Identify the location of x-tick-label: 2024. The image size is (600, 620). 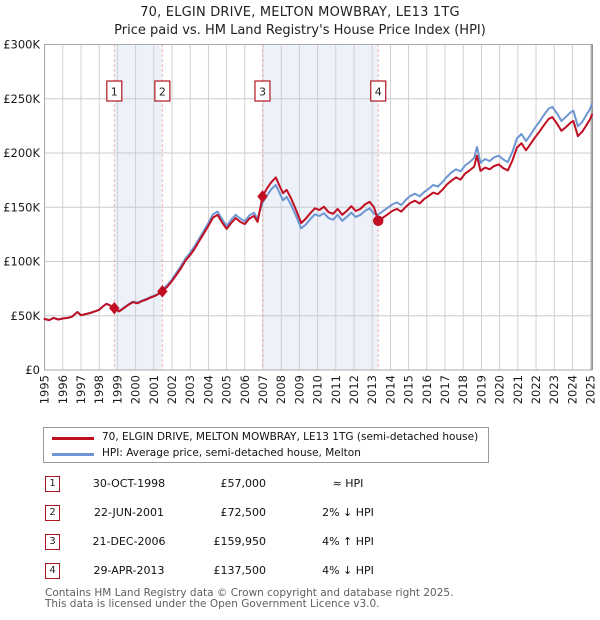
(572, 389).